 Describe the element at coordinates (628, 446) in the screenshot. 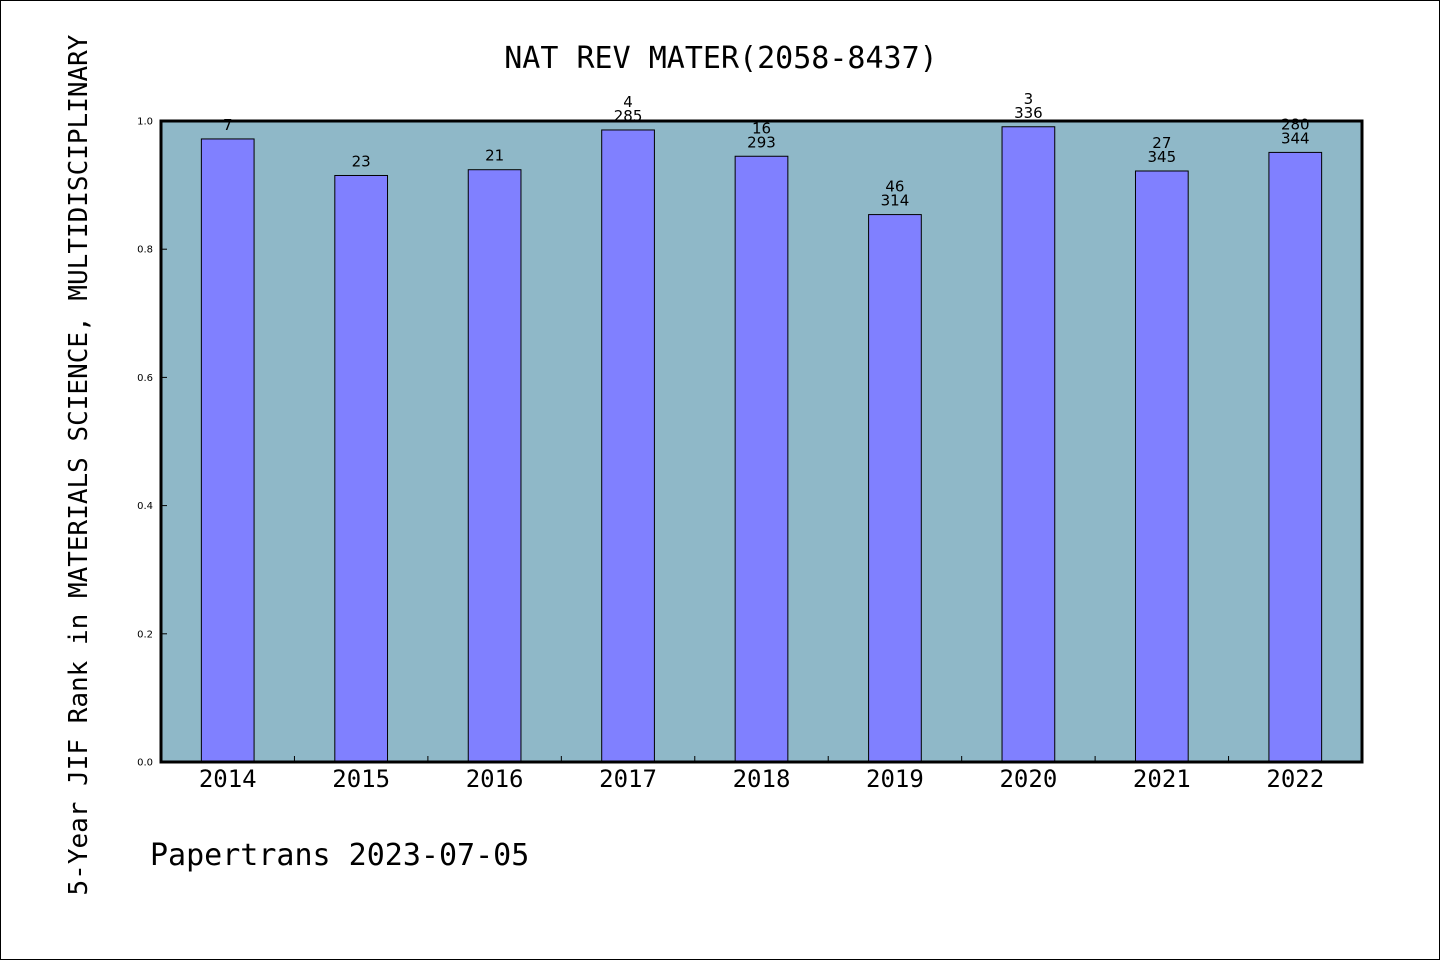

I see `bar-2017` at that location.